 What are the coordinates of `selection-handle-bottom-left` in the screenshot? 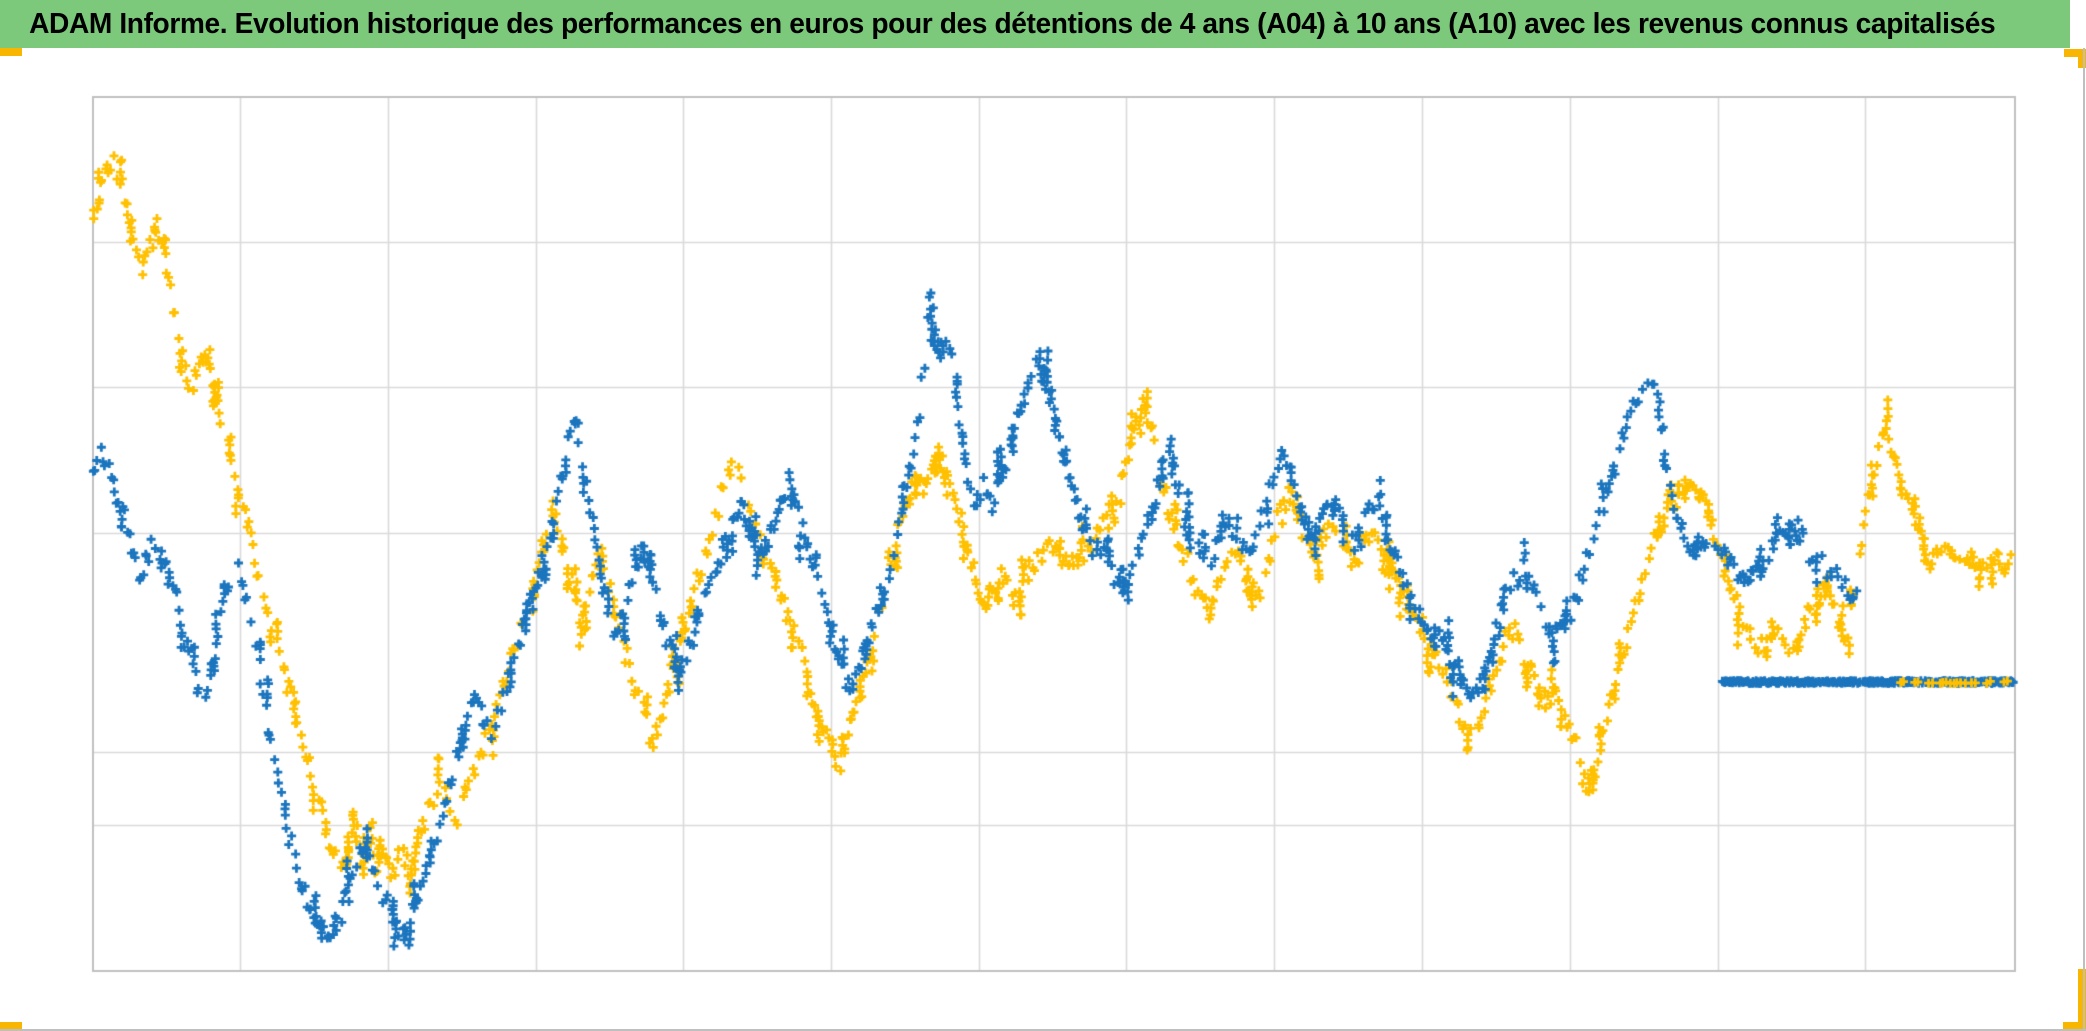 It's located at (11, 1026).